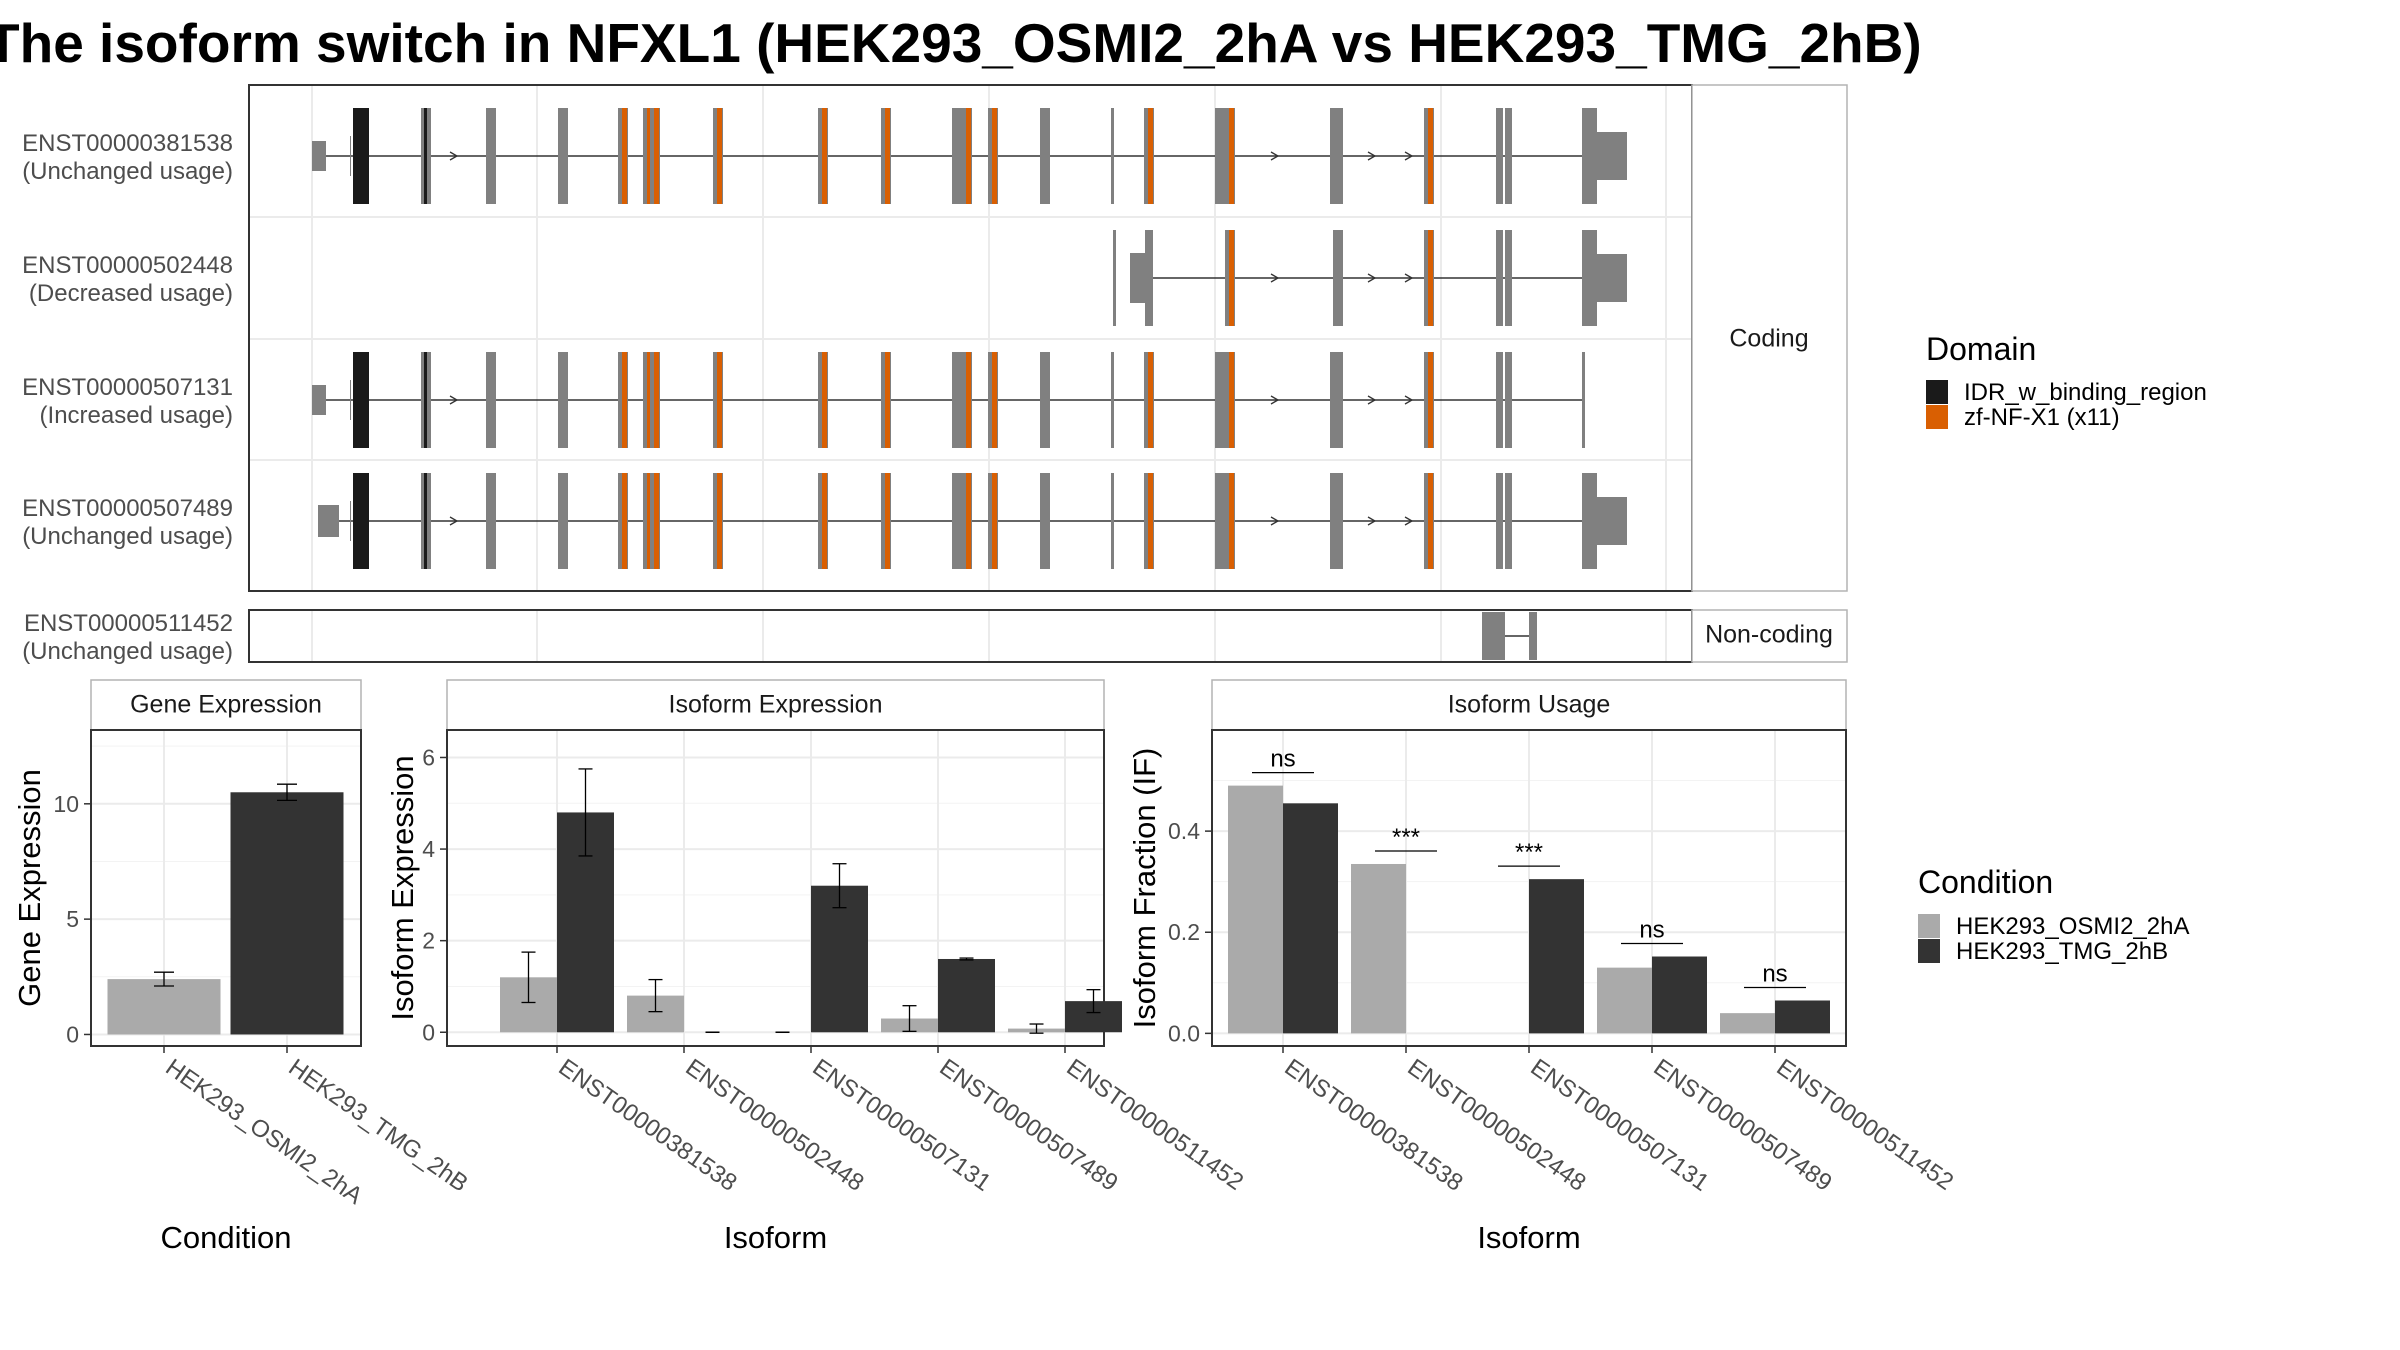 This screenshot has width=2400, height=1350. What do you see at coordinates (1769, 636) in the screenshot?
I see `noncoding-strip` at bounding box center [1769, 636].